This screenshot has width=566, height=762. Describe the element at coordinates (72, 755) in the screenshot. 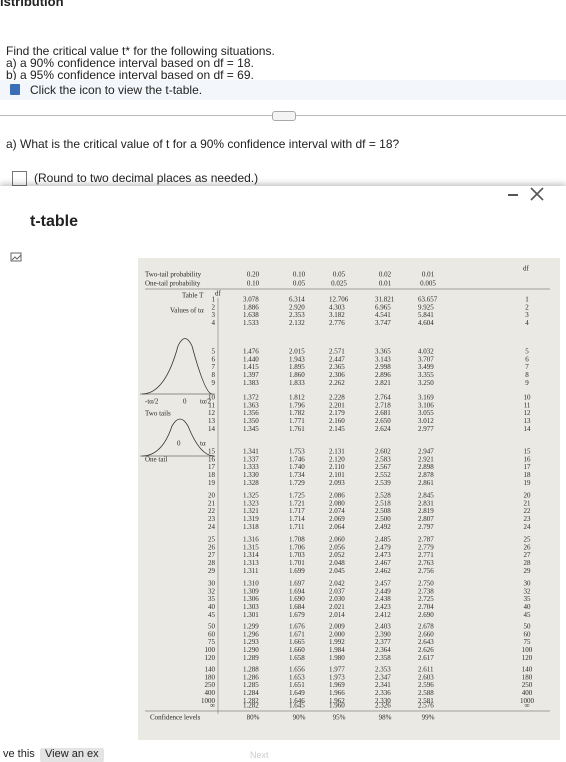

I see `example-button: View an ex` at that location.